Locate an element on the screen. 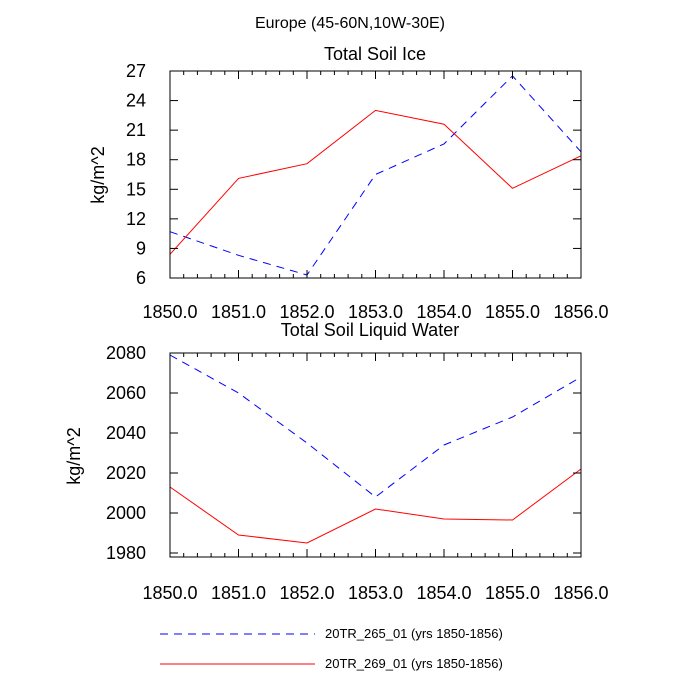 The image size is (700, 700). panel-title: Total Soil Liquid Water is located at coordinates (370, 330).